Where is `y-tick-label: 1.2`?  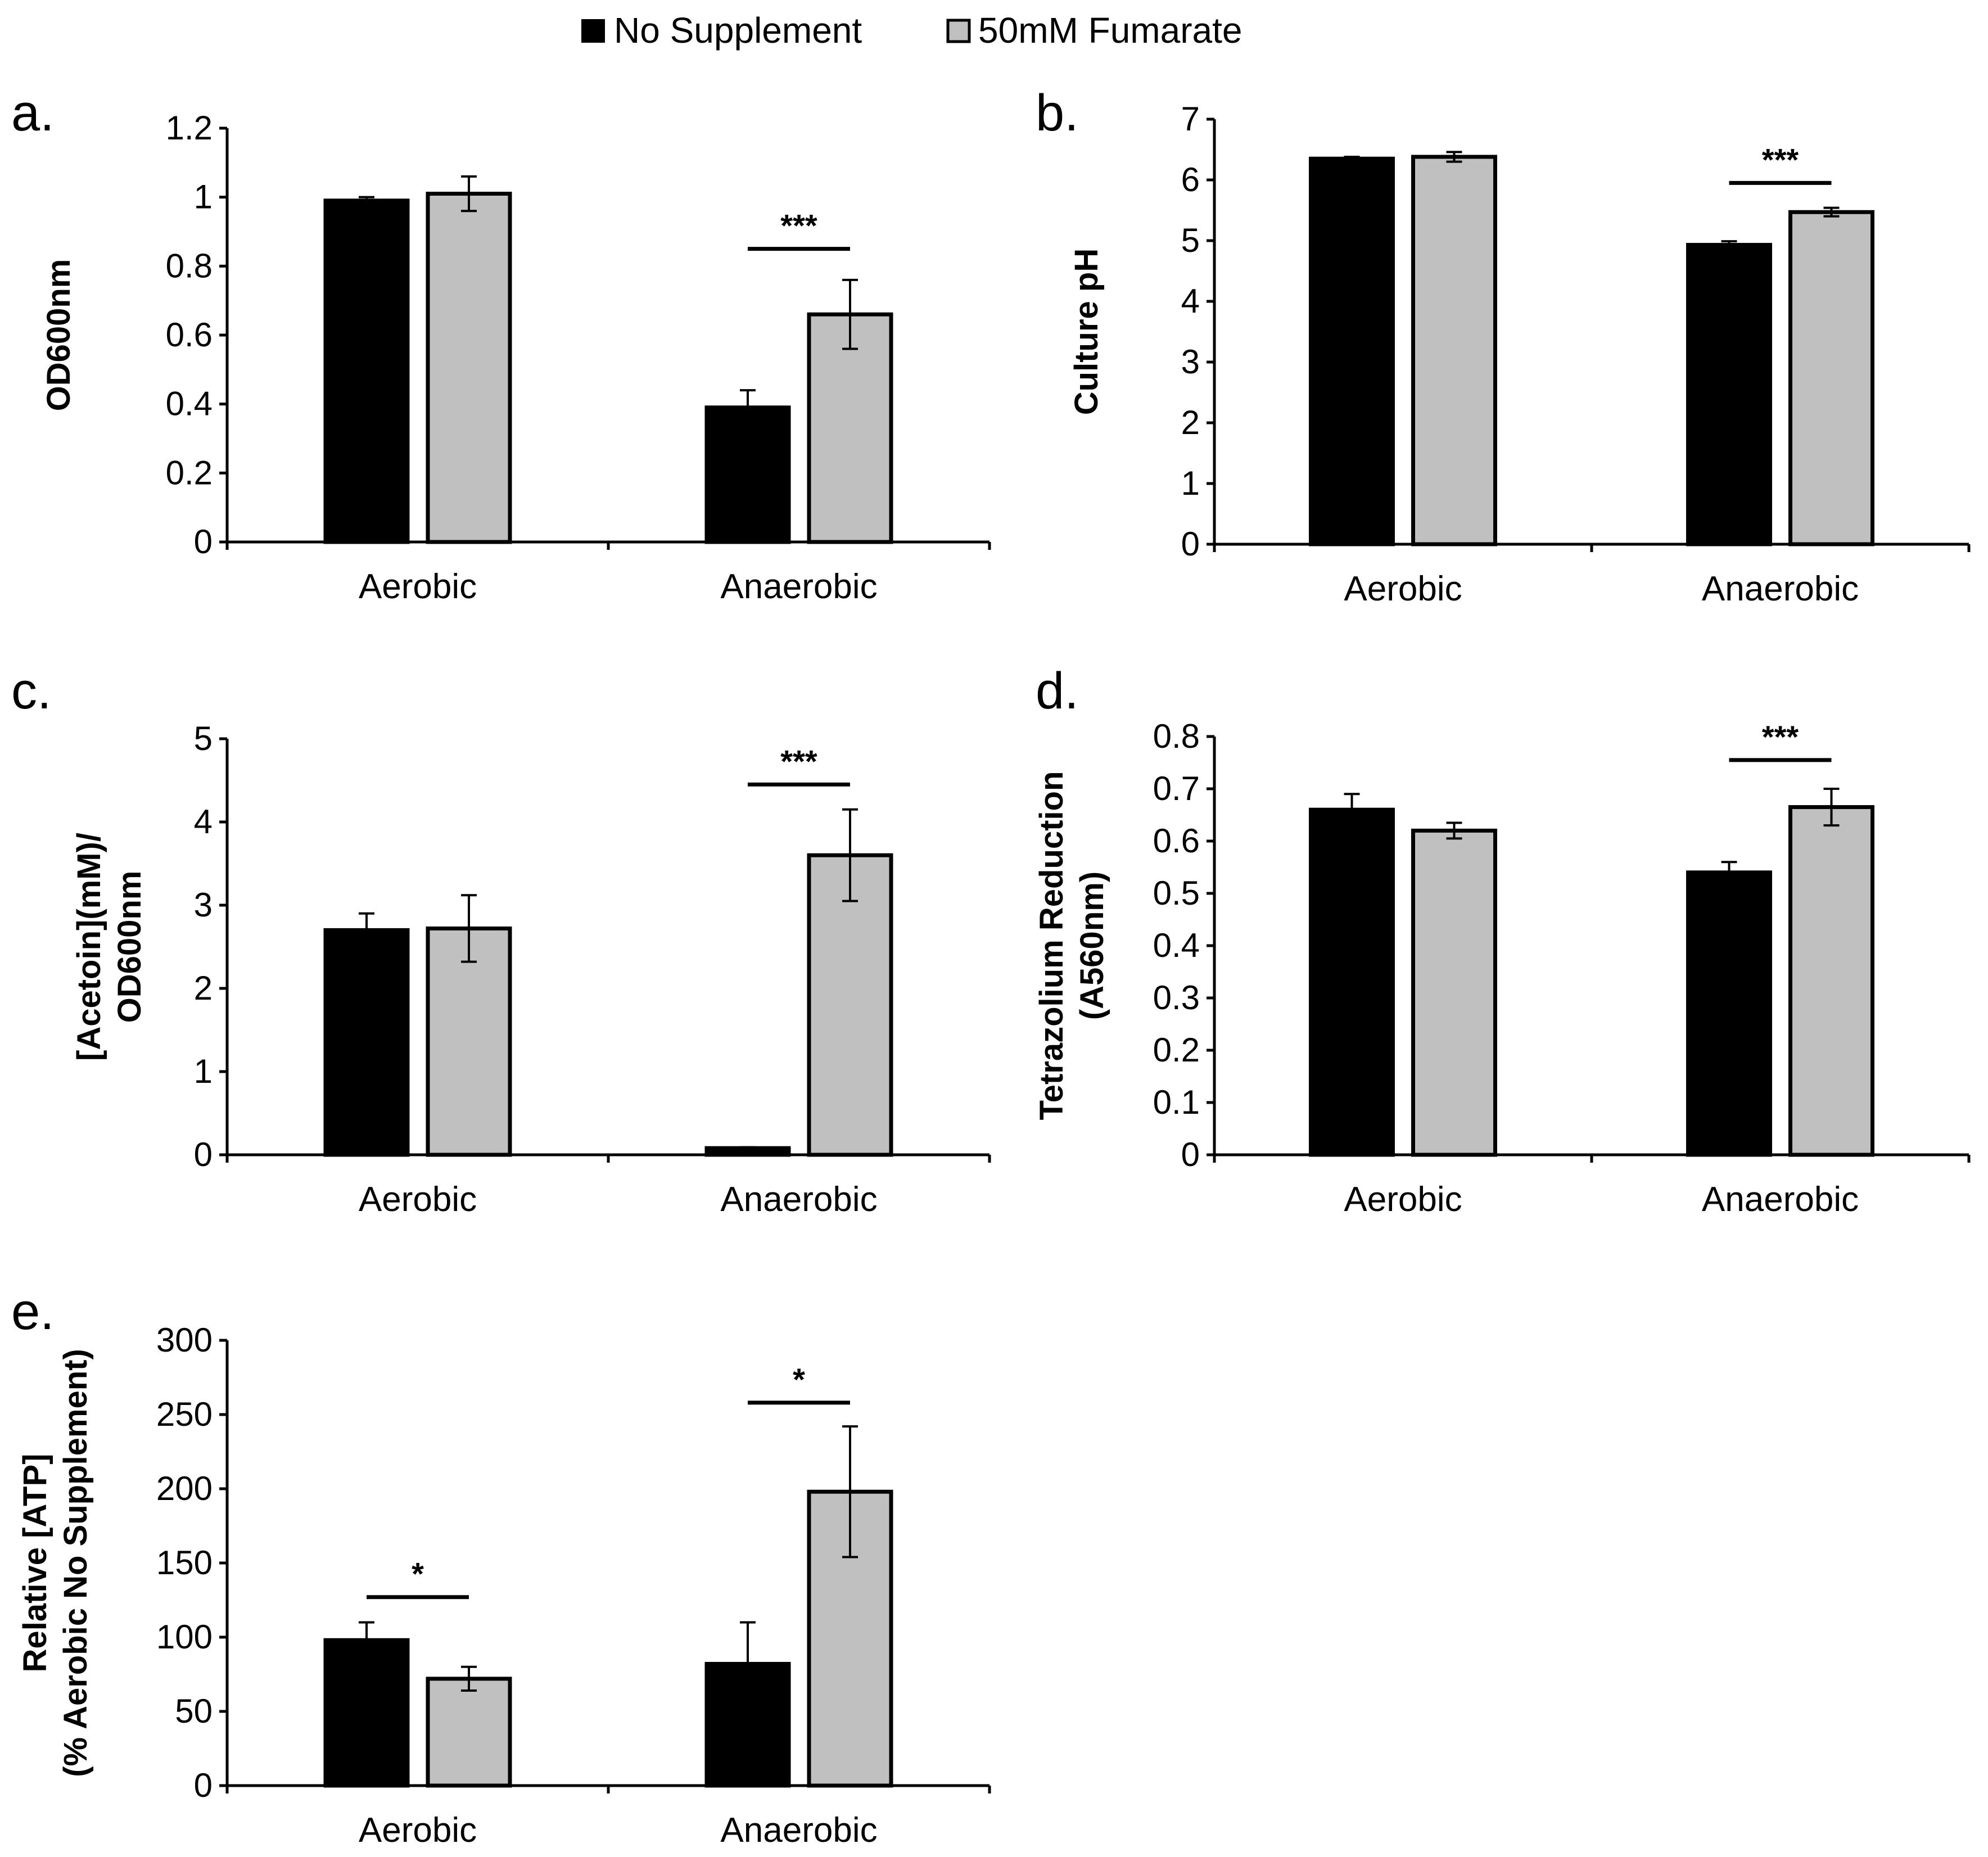
y-tick-label: 1.2 is located at coordinates (190, 128).